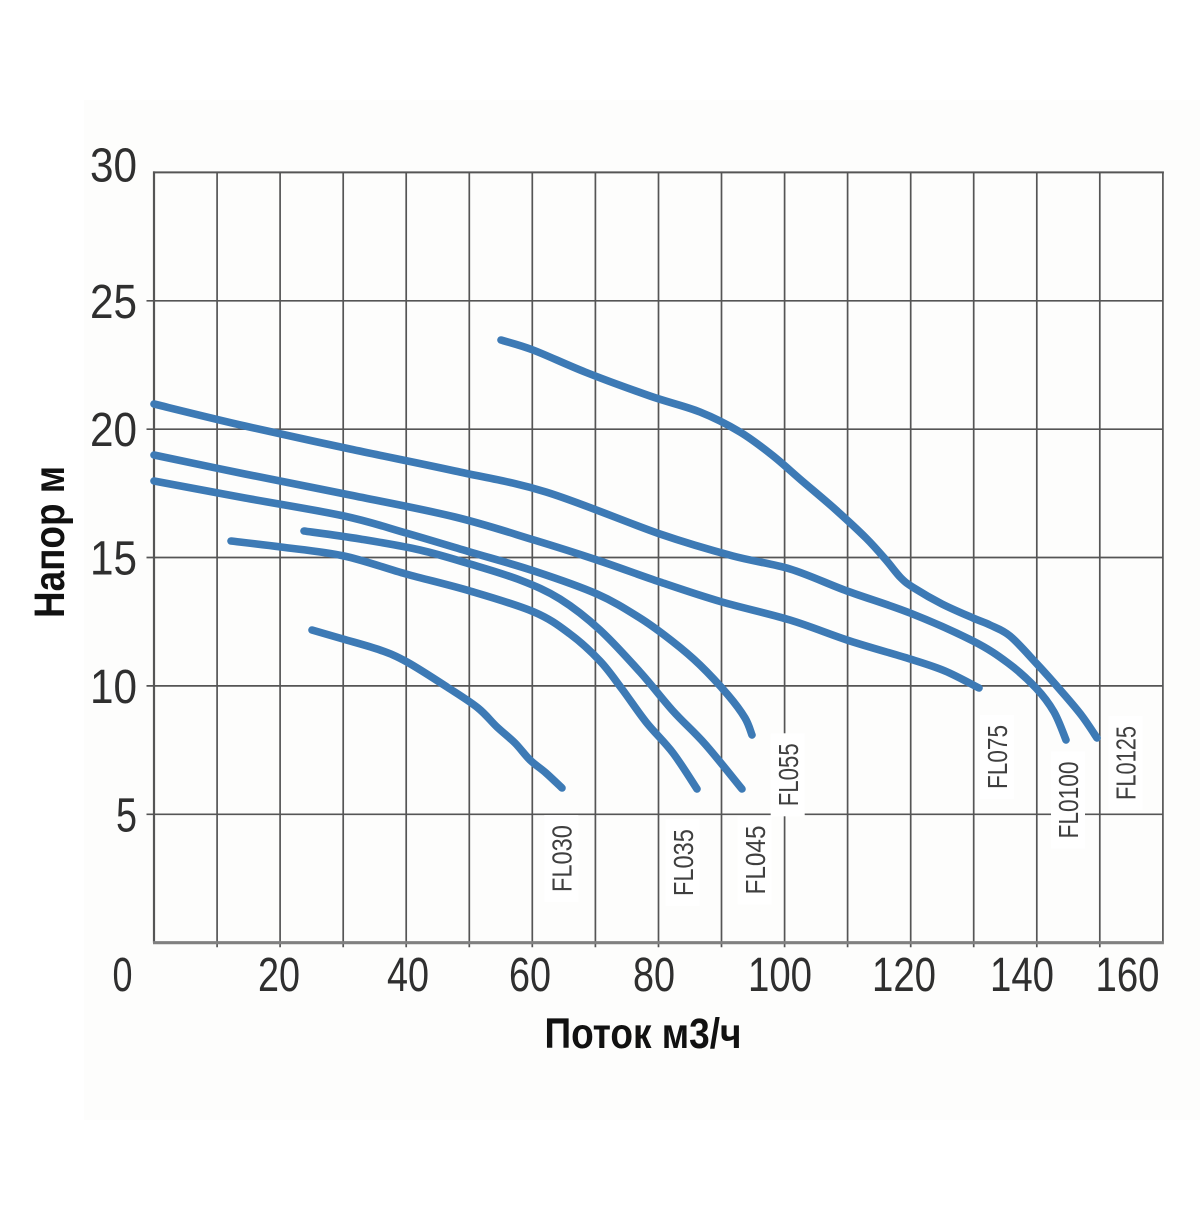 Image resolution: width=1200 pixels, height=1205 pixels. I want to click on svg-text: 160, so click(1128, 975).